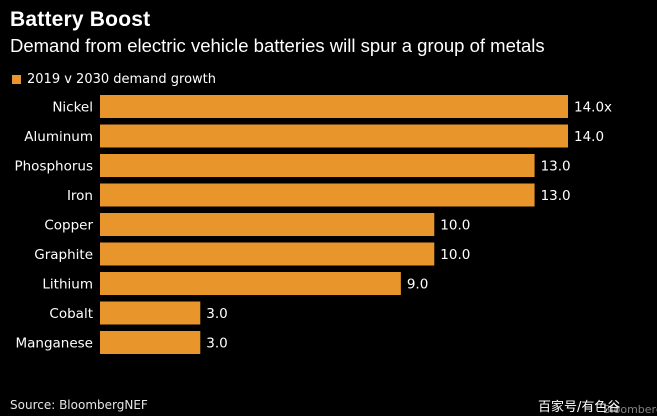 This screenshot has width=657, height=416. I want to click on value-label-iron: 13.0, so click(556, 196).